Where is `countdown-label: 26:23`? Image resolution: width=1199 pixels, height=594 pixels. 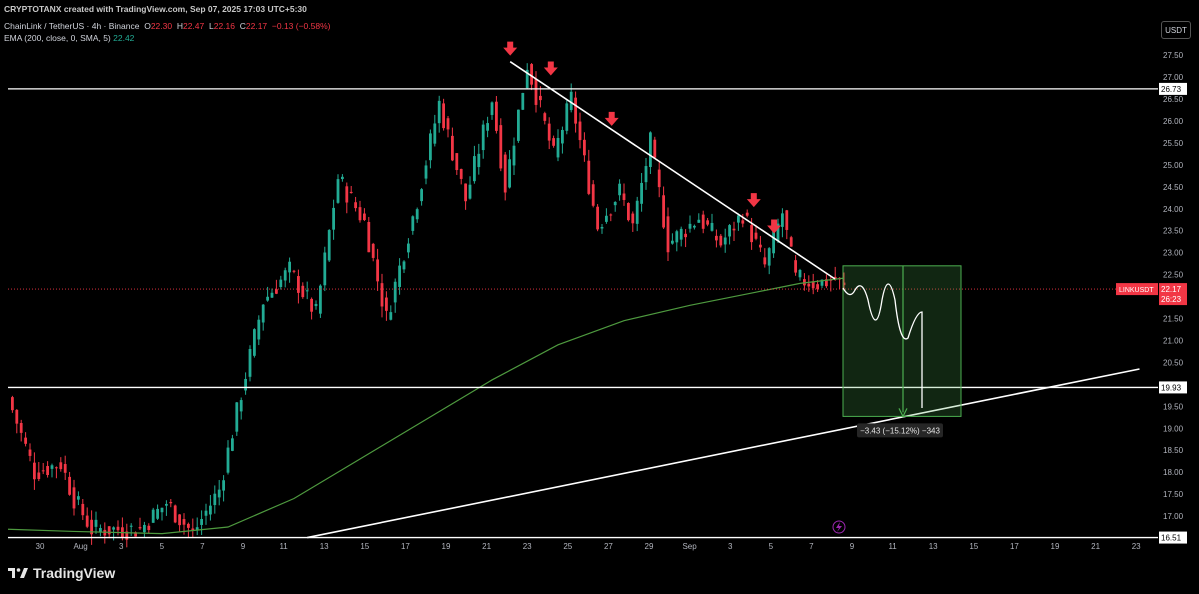
countdown-label: 26:23 is located at coordinates (1171, 299).